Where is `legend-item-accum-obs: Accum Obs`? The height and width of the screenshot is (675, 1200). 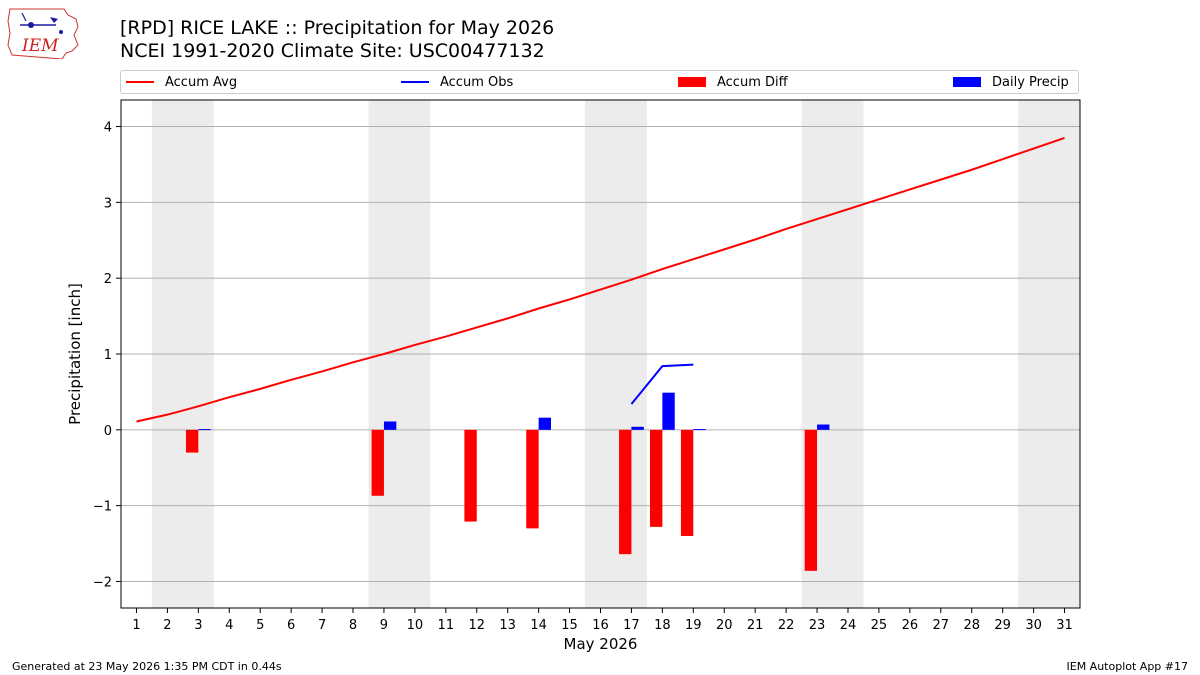 legend-item-accum-obs: Accum Obs is located at coordinates (457, 82).